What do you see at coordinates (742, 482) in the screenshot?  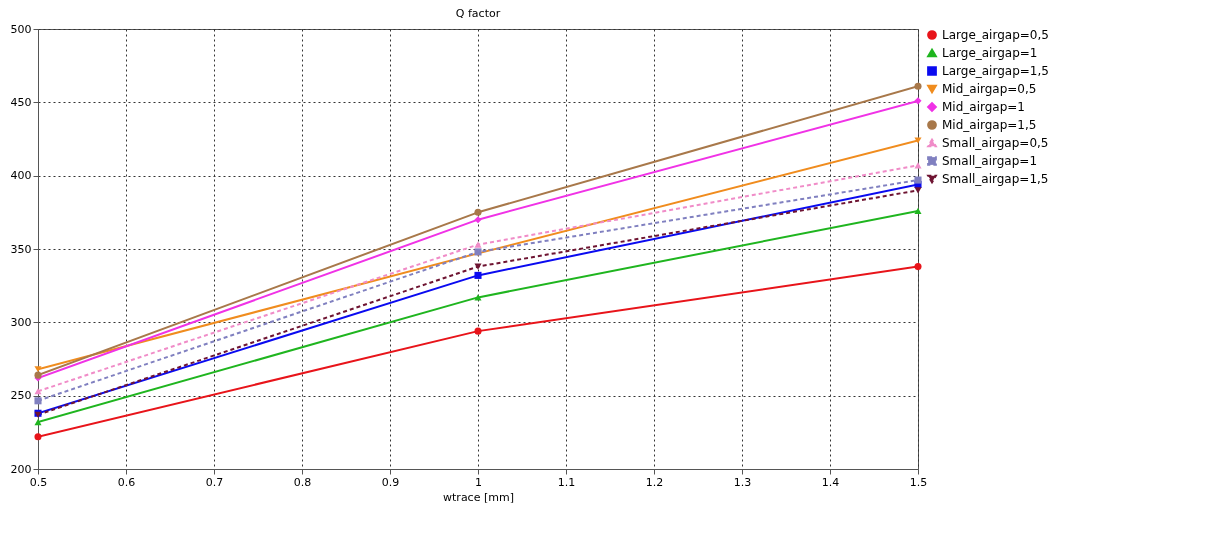 I see `x-tick-label: 1.3` at bounding box center [742, 482].